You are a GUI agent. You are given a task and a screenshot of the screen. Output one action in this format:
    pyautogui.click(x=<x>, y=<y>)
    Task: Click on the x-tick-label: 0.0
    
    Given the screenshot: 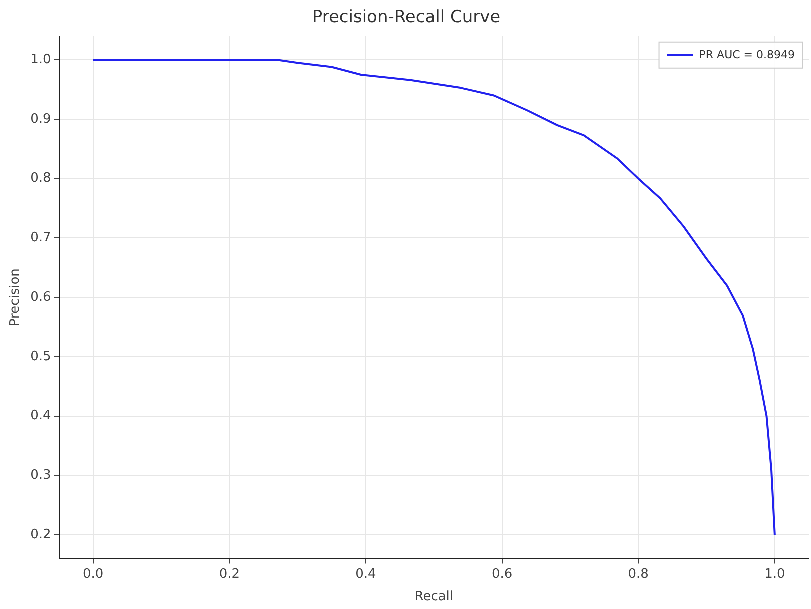 What is the action you would take?
    pyautogui.click(x=93, y=574)
    